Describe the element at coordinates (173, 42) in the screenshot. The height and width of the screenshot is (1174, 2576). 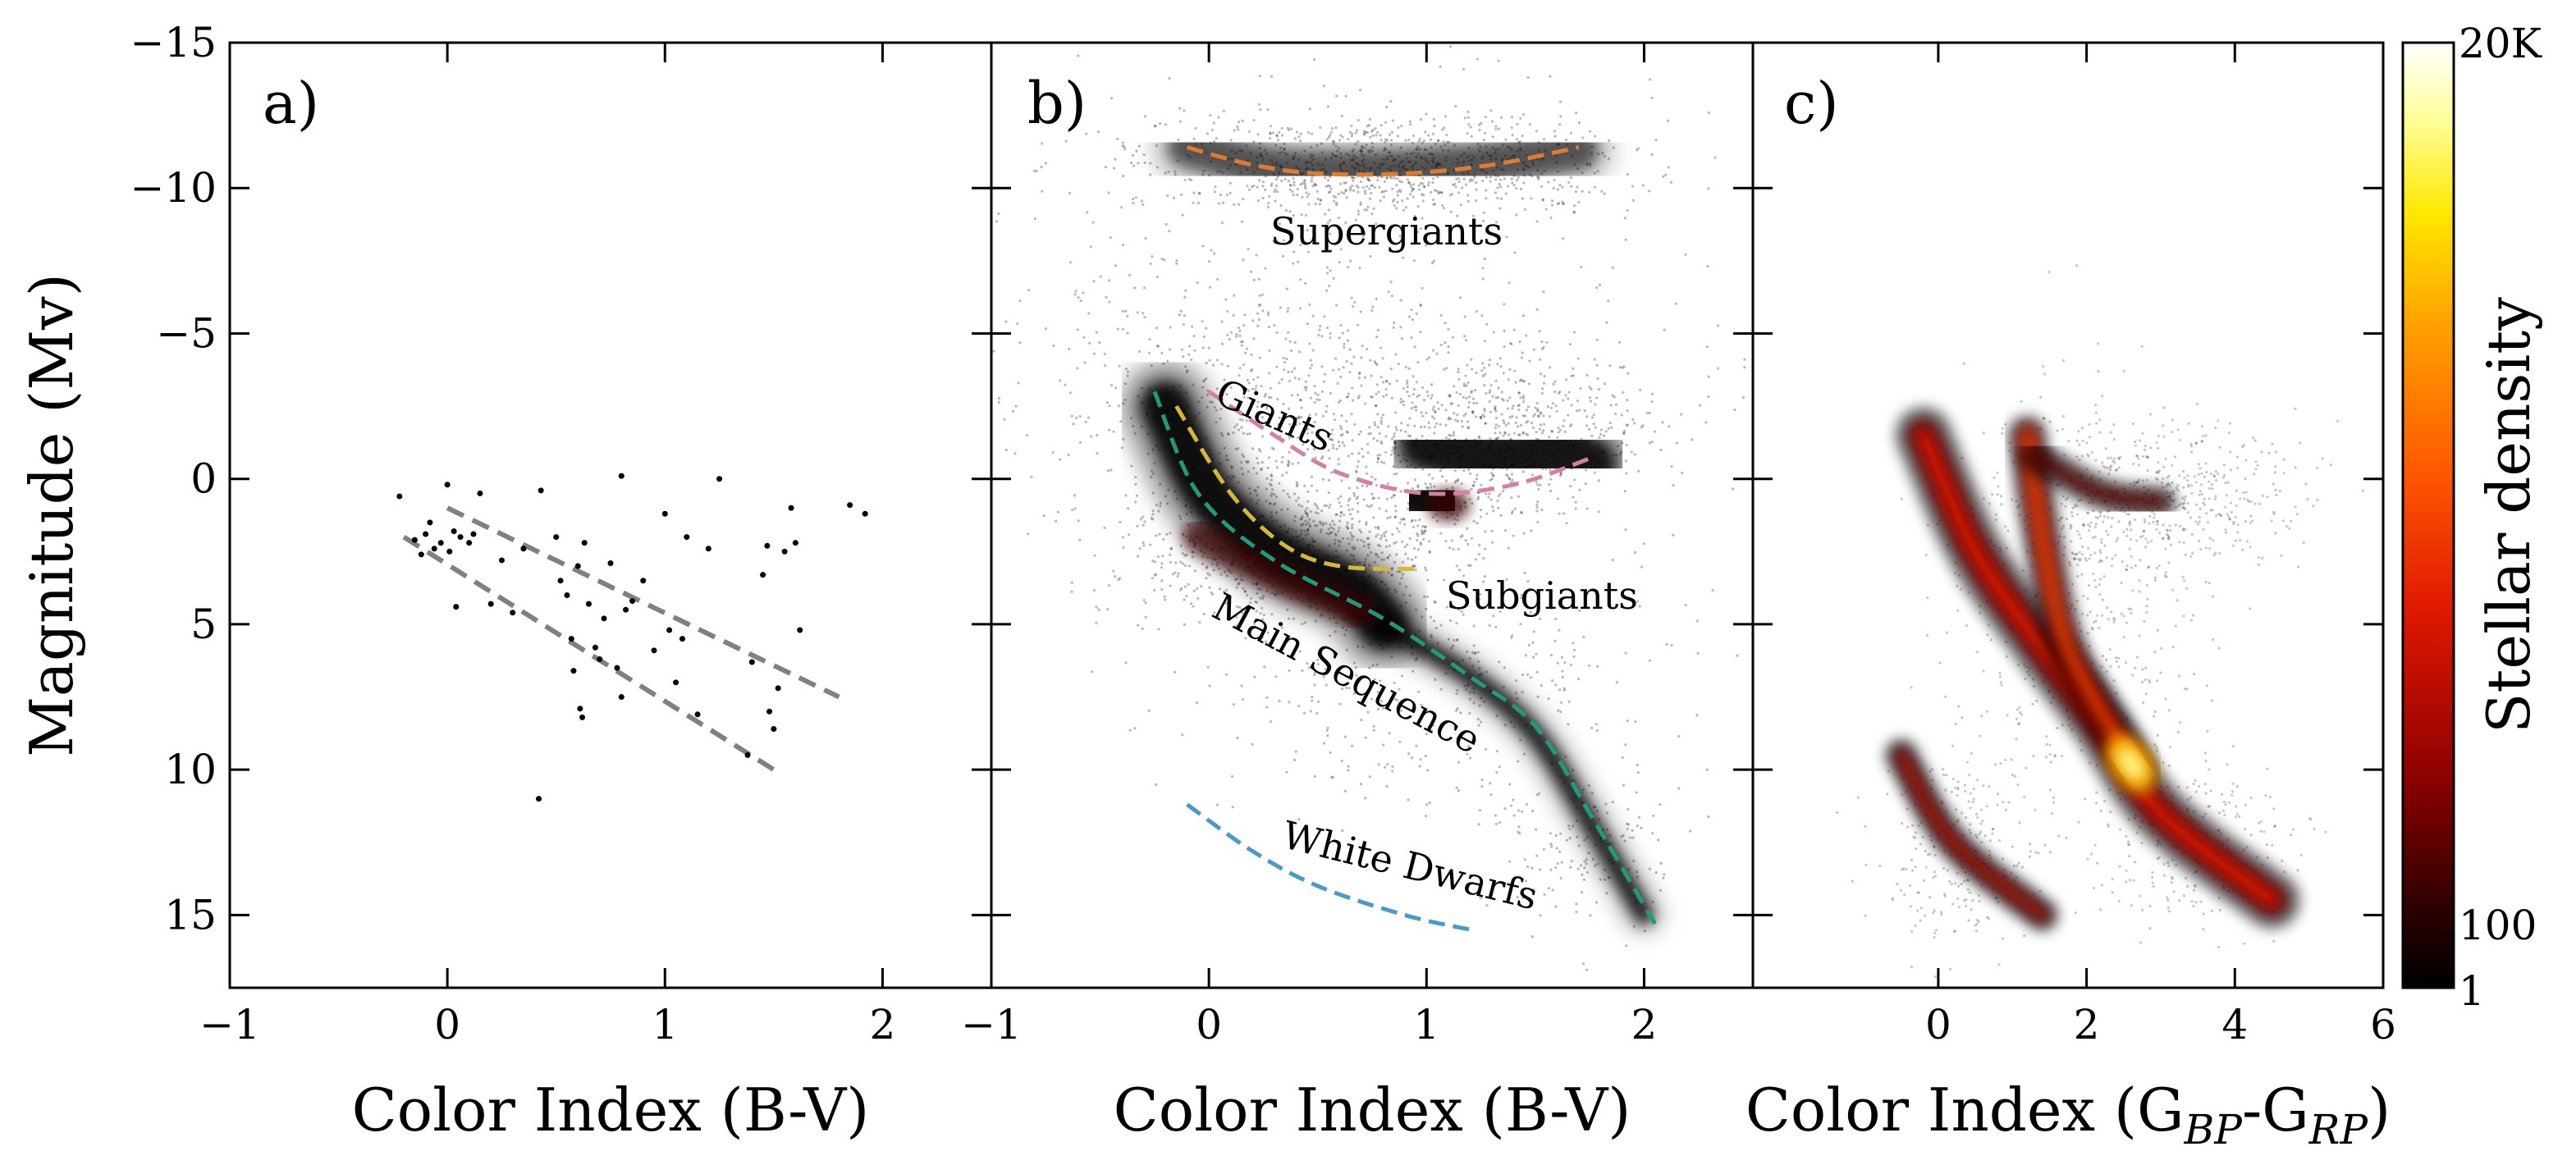
I see `y-tick-label: −15` at that location.